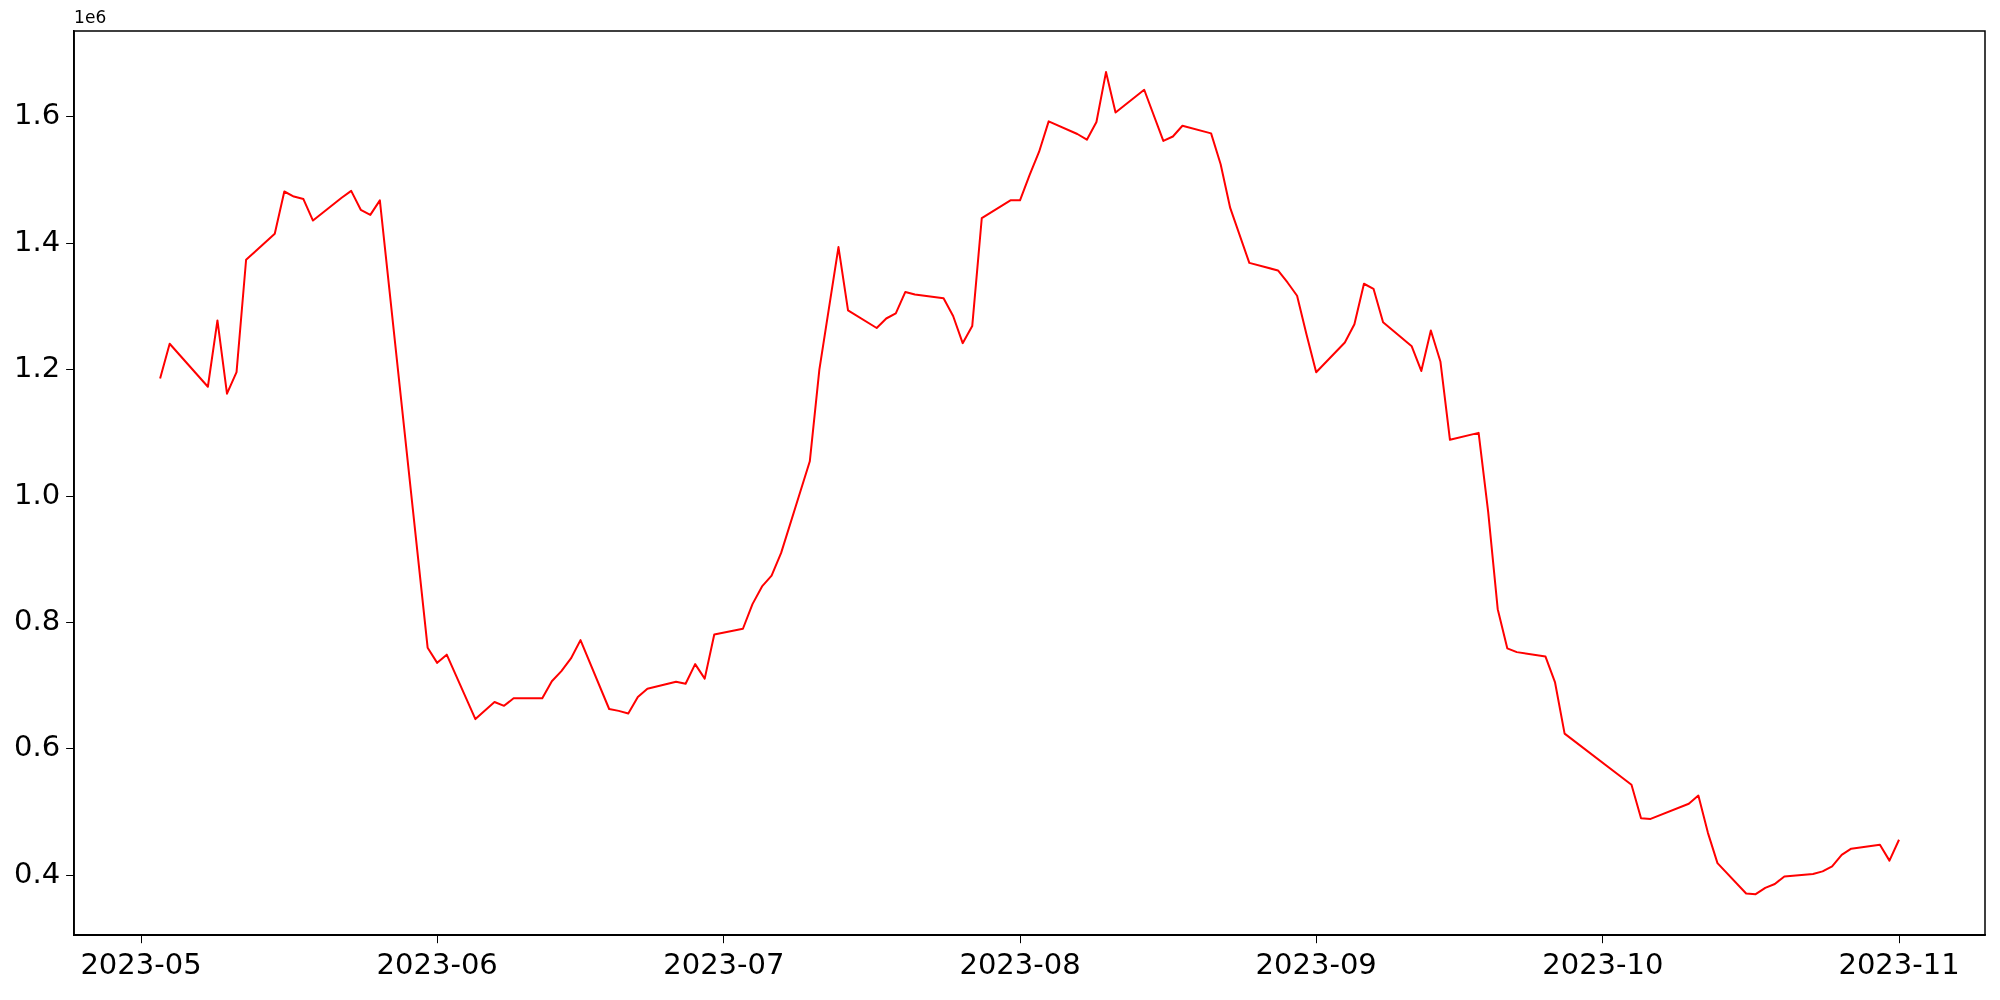  I want to click on y-tick-label: 1.2, so click(37, 367).